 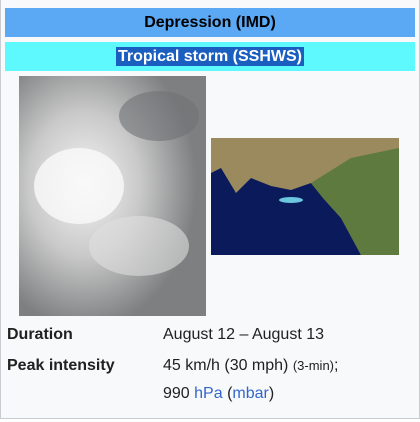 I want to click on sshws-text: Tropical storm (SSHWS), so click(x=210, y=56).